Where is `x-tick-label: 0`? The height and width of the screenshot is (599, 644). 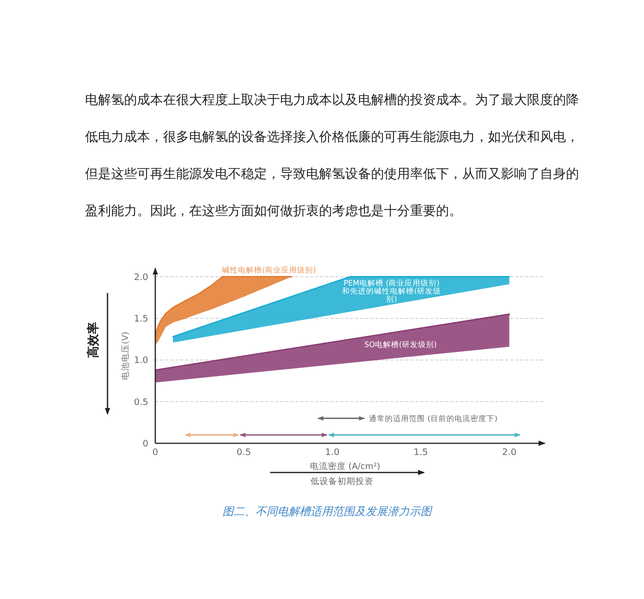 x-tick-label: 0 is located at coordinates (155, 453).